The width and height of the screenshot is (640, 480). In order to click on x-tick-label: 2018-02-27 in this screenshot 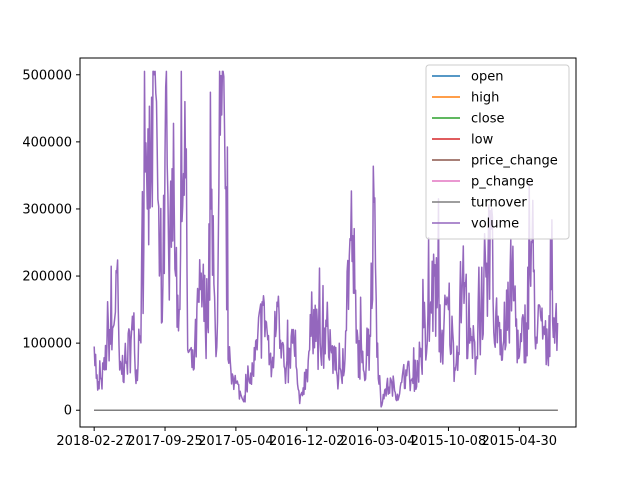, I will do `click(94, 441)`.